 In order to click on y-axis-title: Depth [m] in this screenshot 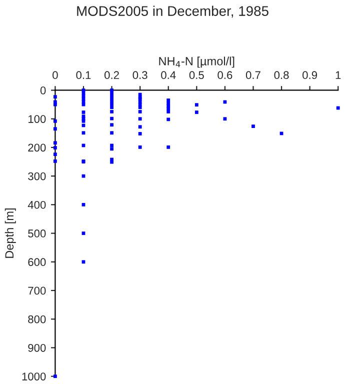, I will do `click(10, 233)`.